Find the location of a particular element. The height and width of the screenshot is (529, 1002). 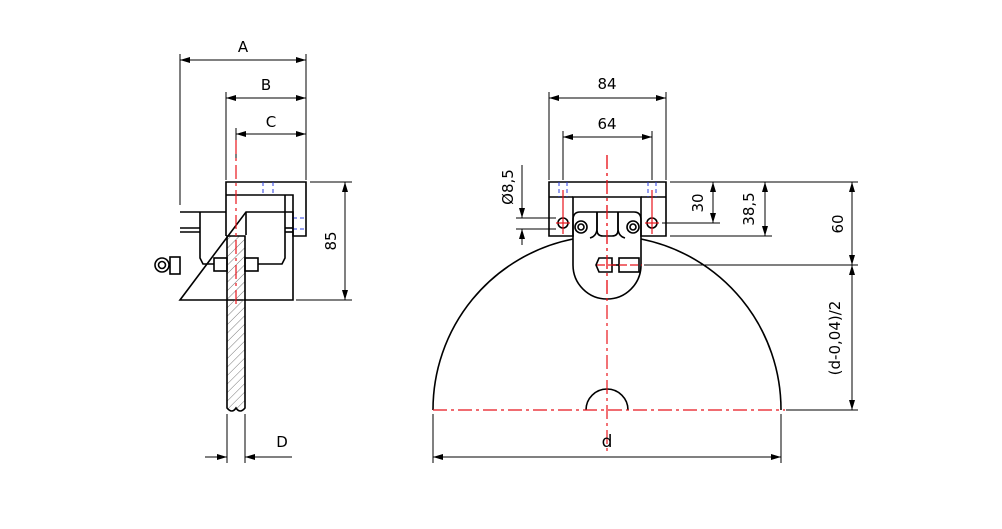

dimension-30-label: 30 is located at coordinates (698, 202).